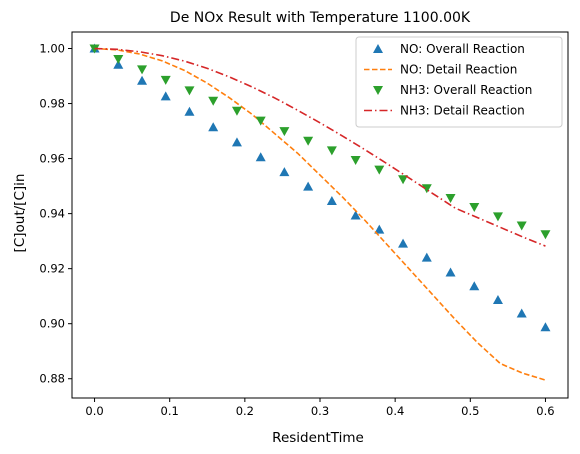 This screenshot has height=454, width=580. I want to click on y-axis: 0.88 0.90 0.92 0.94 0.96 0.98 1.00, so click(55, 214).